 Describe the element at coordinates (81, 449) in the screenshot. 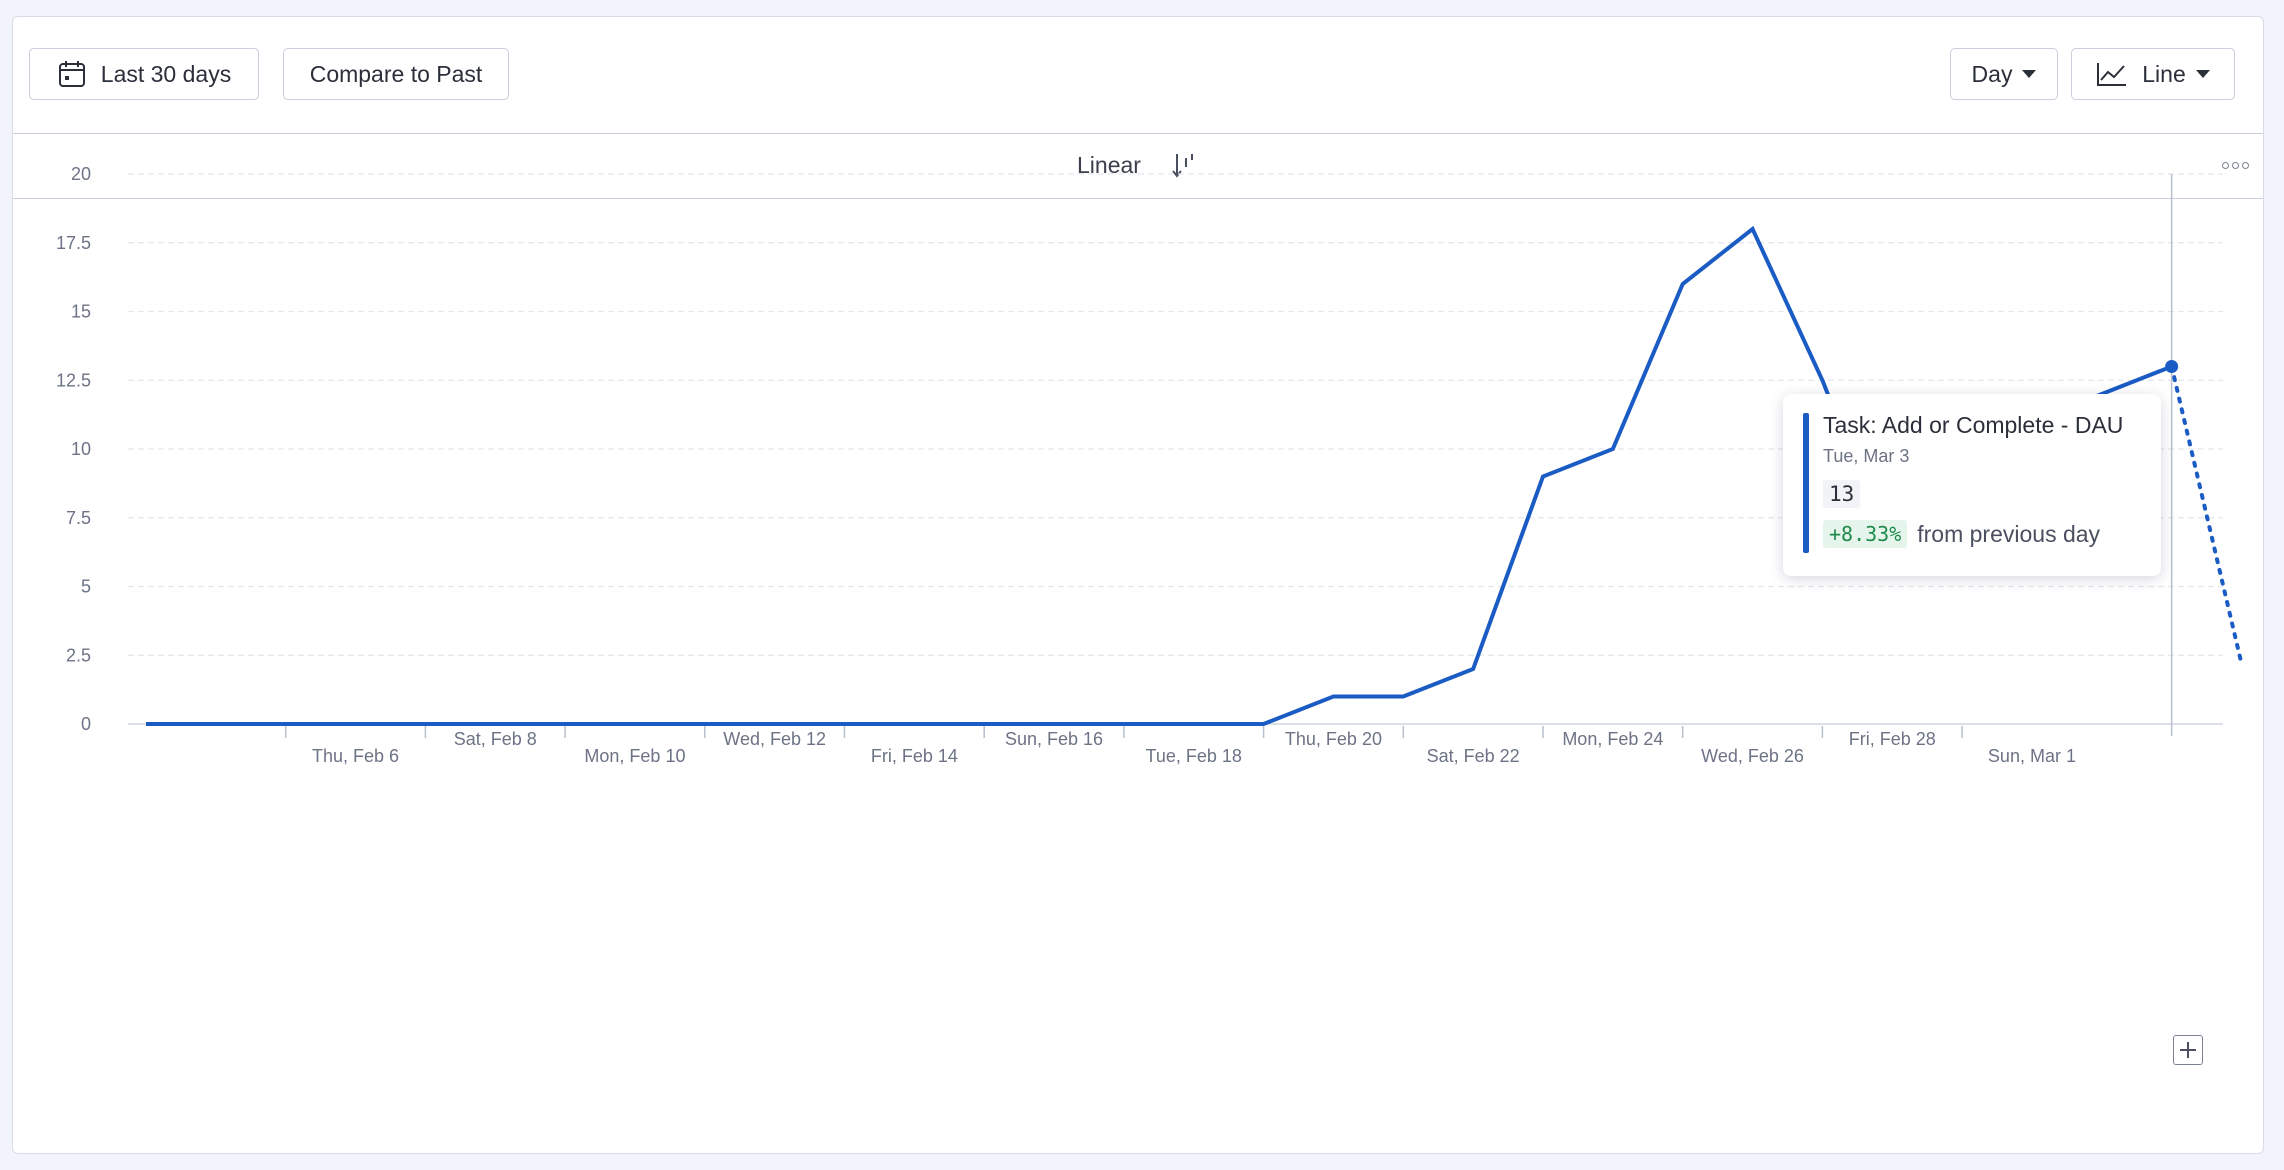

I see `y-tick-label: 10` at that location.